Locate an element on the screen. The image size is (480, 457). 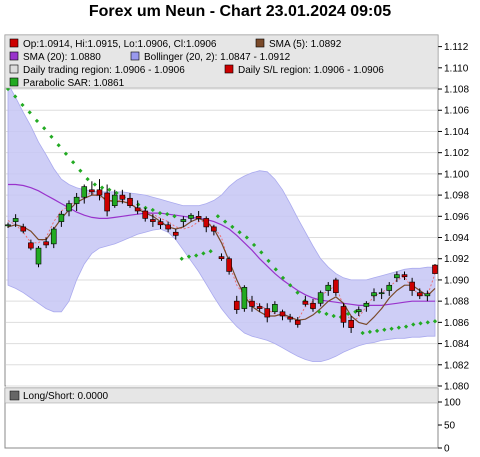
lower-legend-box is located at coordinates (221, 395).